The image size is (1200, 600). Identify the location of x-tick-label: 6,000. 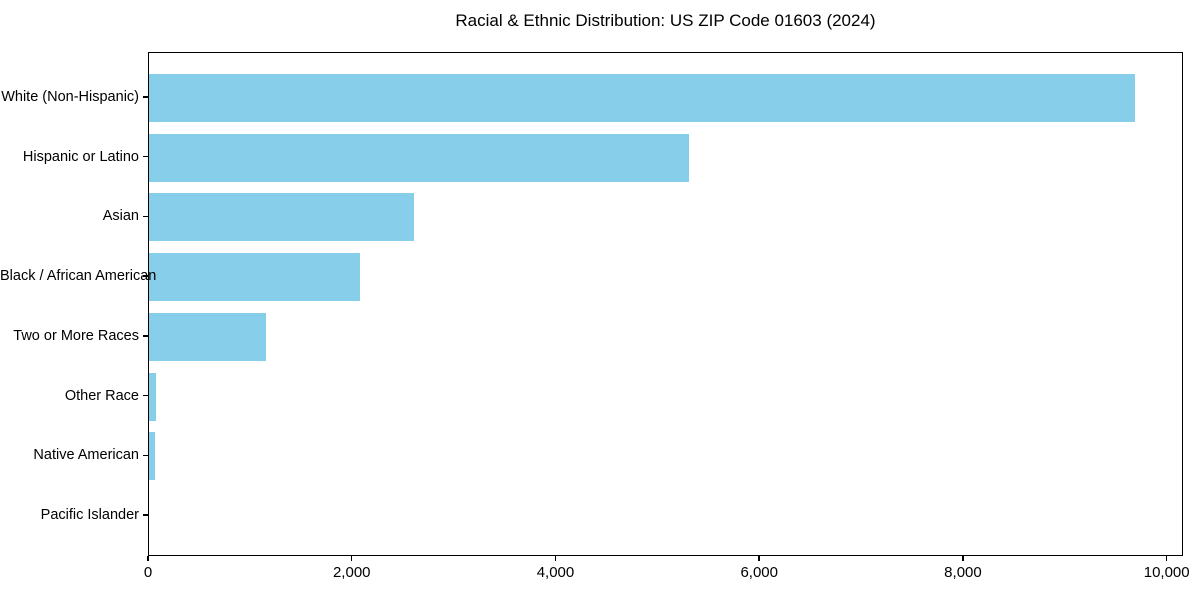
(759, 572).